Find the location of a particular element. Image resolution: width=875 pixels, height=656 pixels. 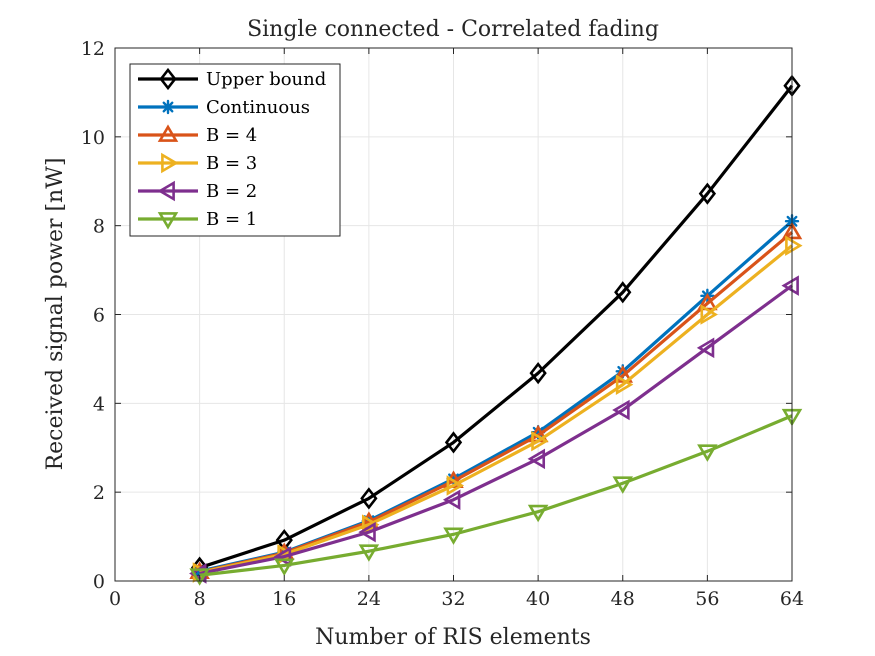

x-tick-label: 0 is located at coordinates (115, 599).